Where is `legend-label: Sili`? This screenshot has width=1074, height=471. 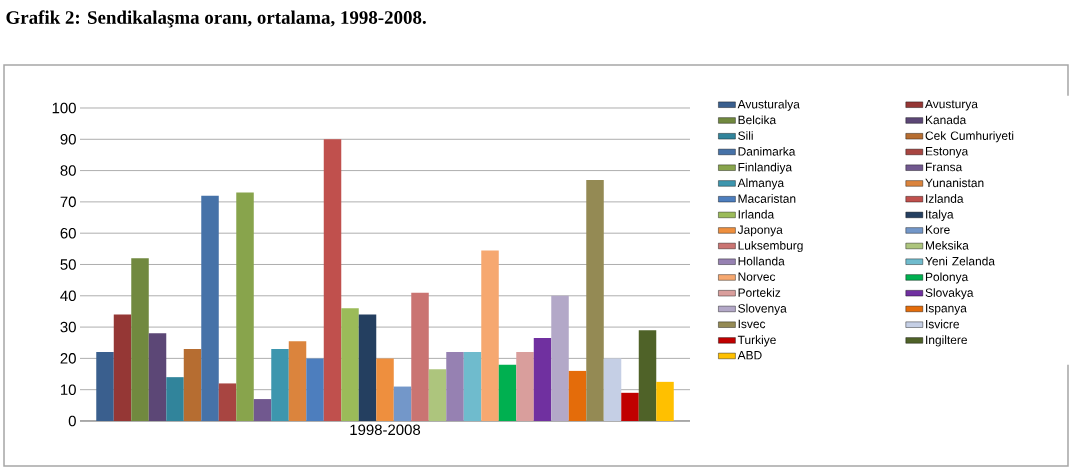
legend-label: Sili is located at coordinates (745, 135).